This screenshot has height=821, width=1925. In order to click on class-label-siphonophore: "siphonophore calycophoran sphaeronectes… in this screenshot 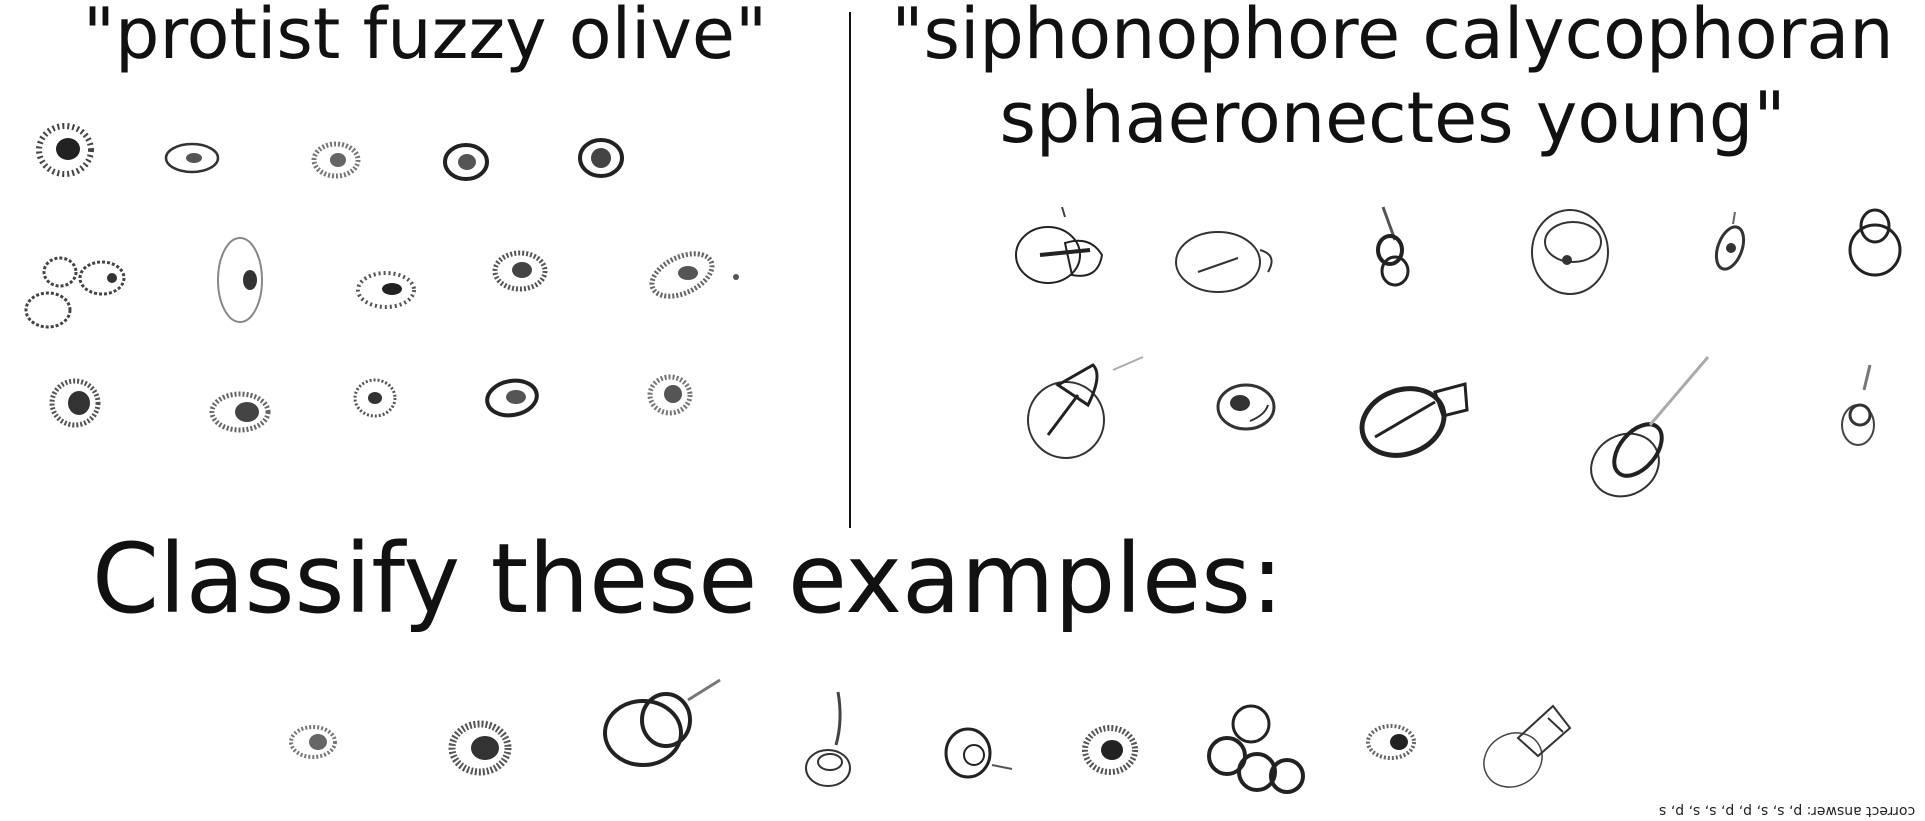, I will do `click(1392, 79)`.